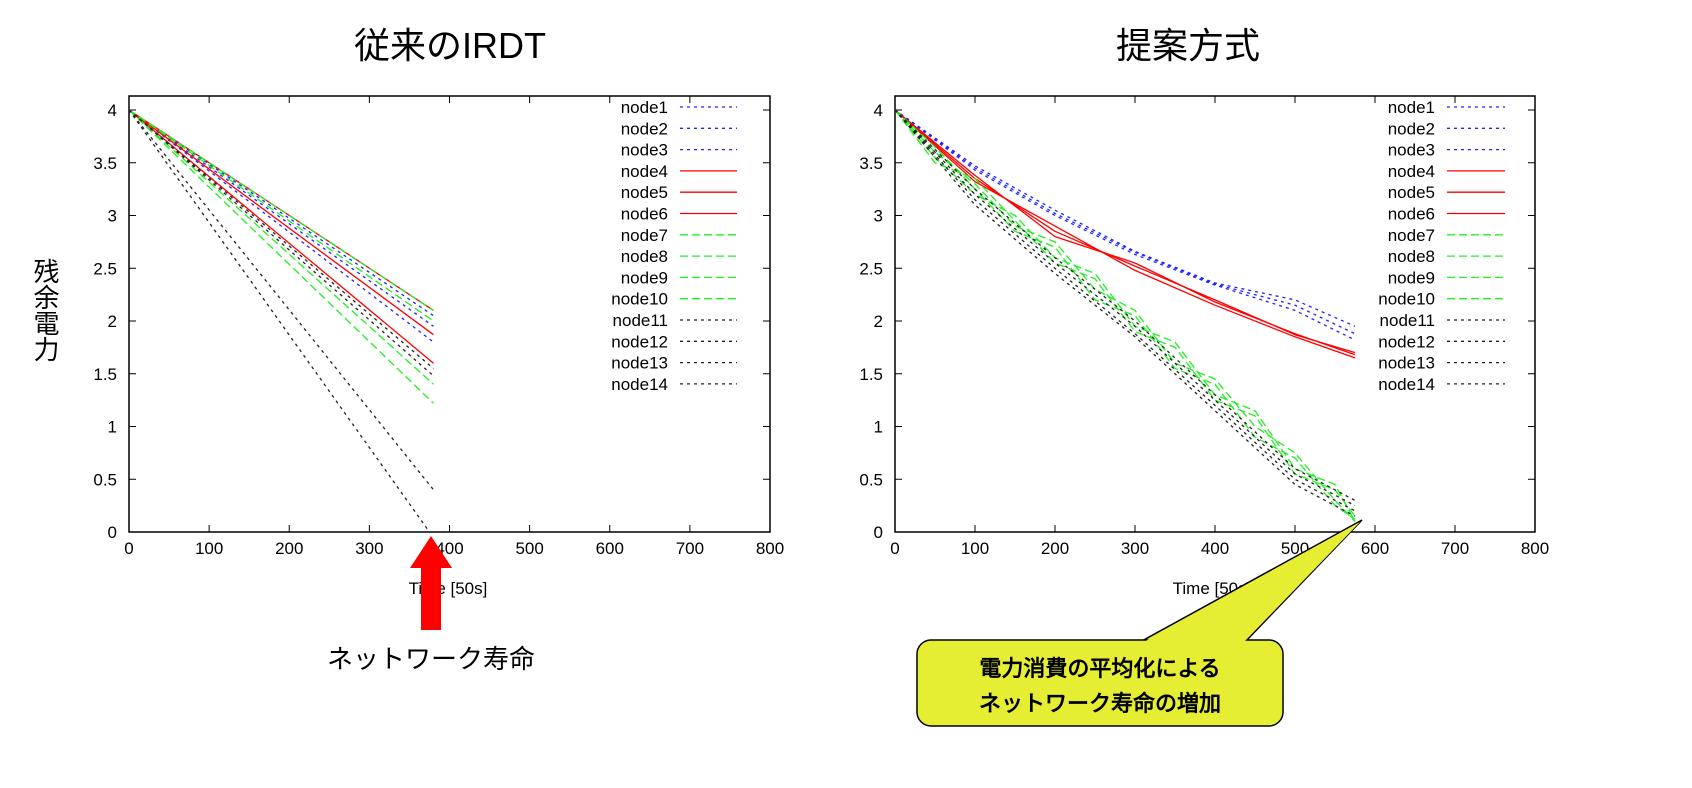  Describe the element at coordinates (1139, 623) in the screenshot. I see `callout-box: 電力消費の平均化による ネットワーク寿命の増加` at that location.